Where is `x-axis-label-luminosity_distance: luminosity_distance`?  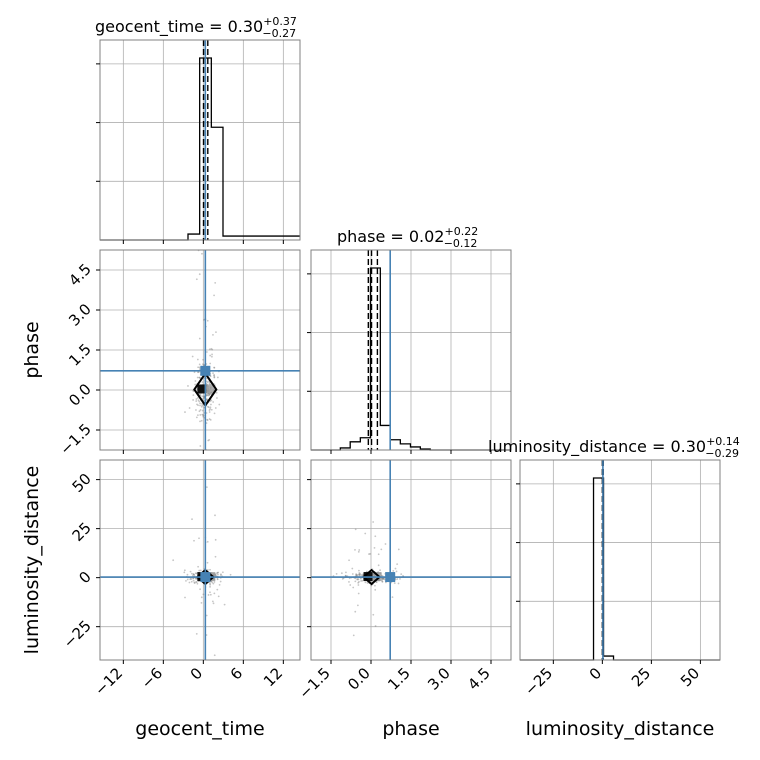
x-axis-label-luminosity_distance: luminosity_distance is located at coordinates (620, 729).